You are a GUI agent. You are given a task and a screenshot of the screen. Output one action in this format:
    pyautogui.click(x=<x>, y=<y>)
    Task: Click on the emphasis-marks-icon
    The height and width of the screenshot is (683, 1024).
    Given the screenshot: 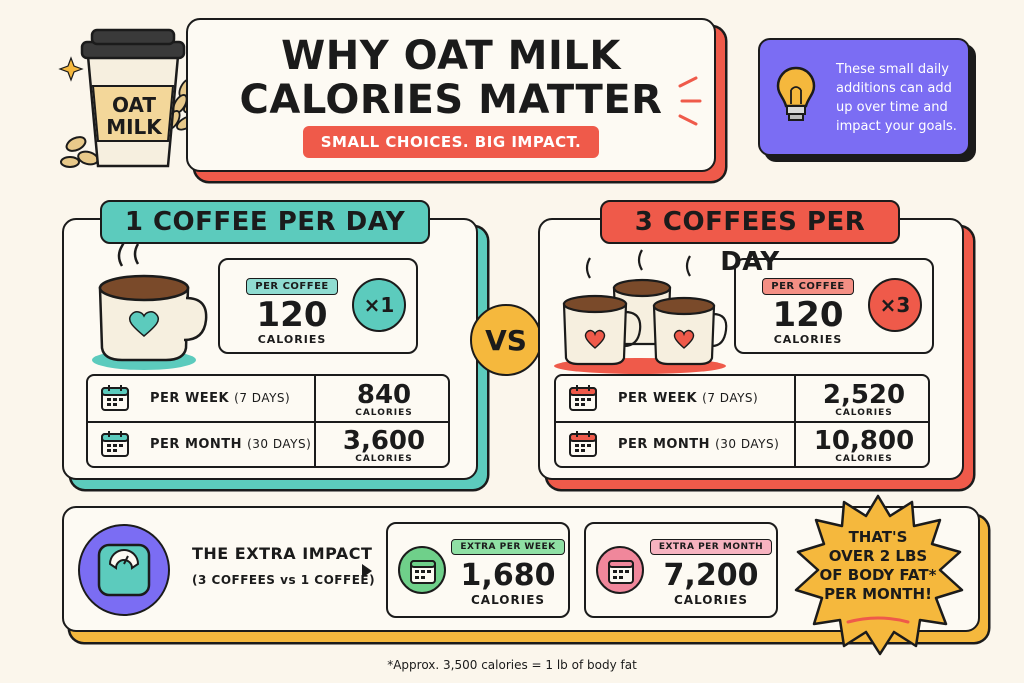 What is the action you would take?
    pyautogui.click(x=690, y=101)
    